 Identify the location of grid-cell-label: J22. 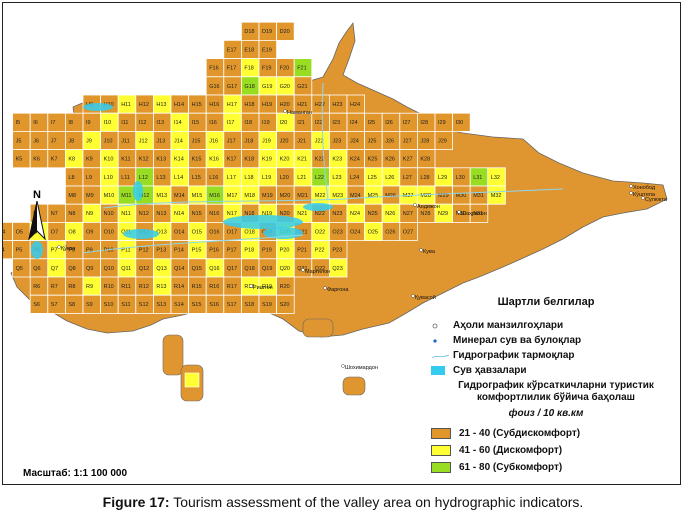
(319, 141).